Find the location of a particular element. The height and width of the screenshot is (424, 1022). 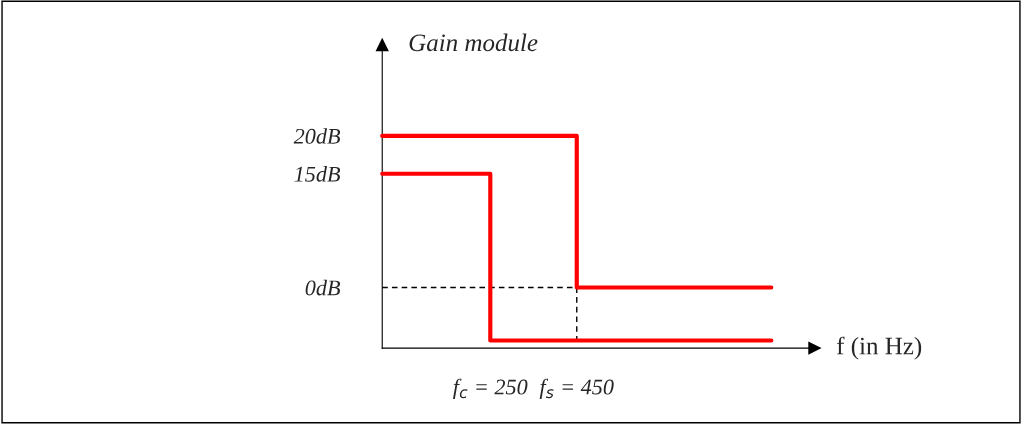

y-tick-label: 15dB is located at coordinates (317, 174).